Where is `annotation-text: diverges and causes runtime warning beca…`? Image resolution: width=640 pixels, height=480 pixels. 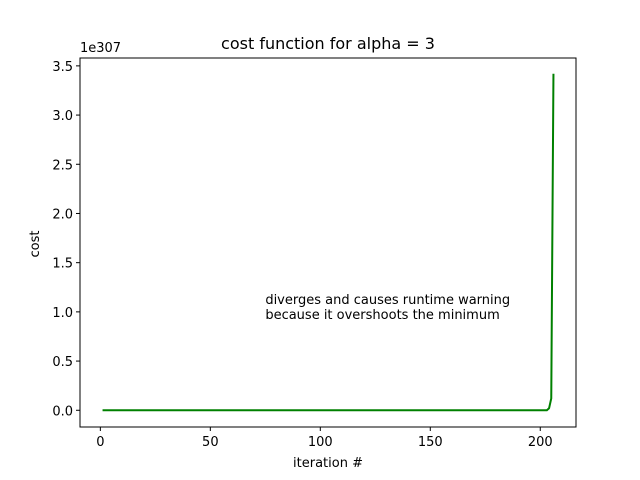 annotation-text: diverges and causes runtime warning beca… is located at coordinates (389, 308).